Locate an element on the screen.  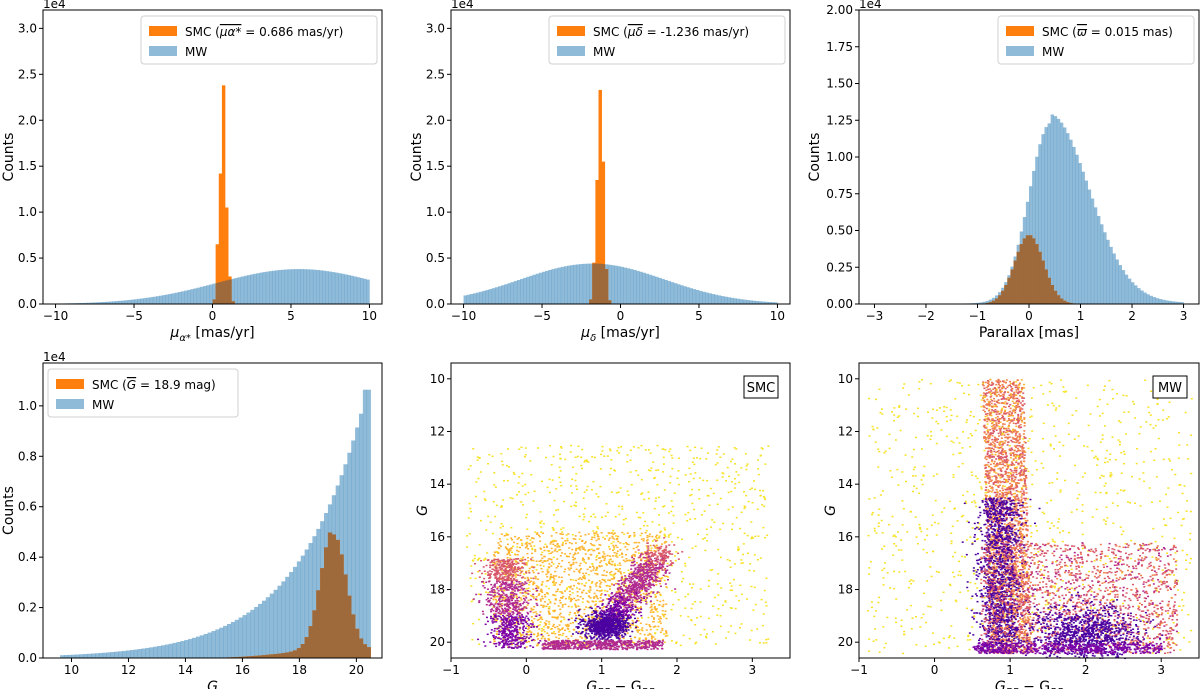
smc-bar is located at coordinates (220, 238).